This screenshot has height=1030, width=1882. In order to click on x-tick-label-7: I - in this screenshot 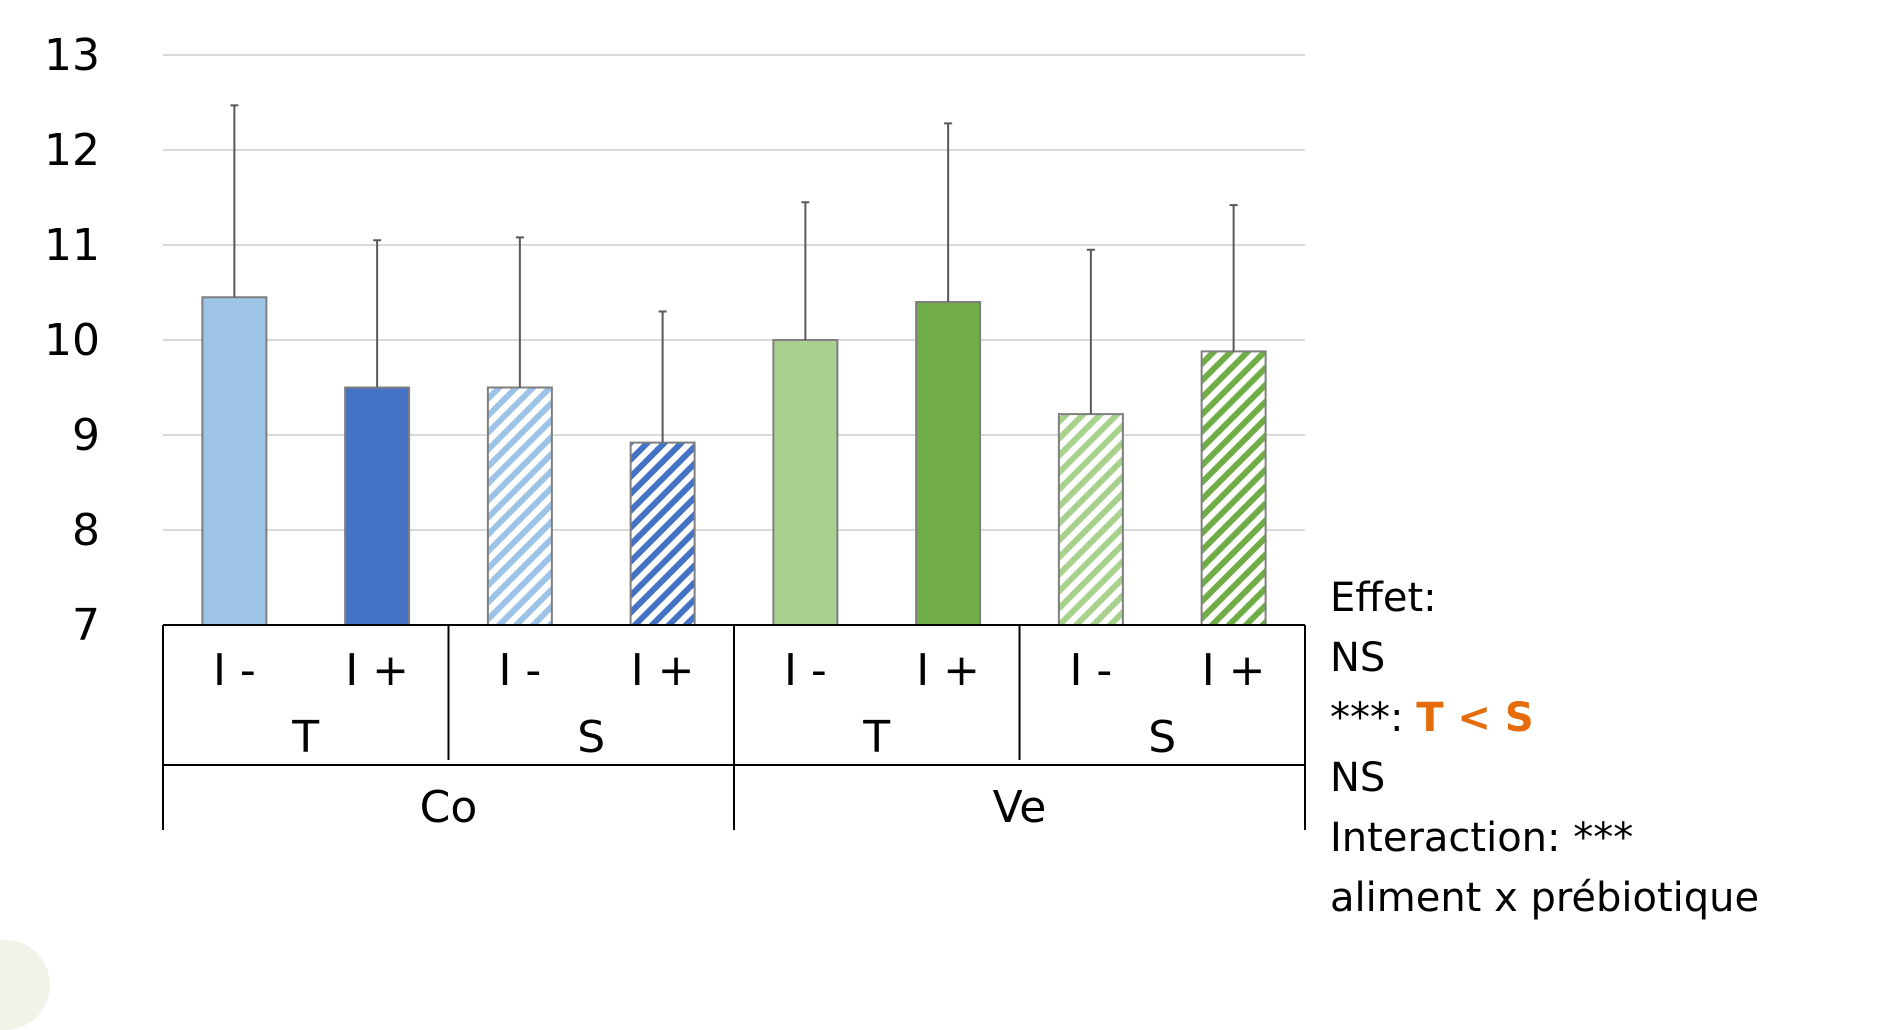, I will do `click(1090, 670)`.